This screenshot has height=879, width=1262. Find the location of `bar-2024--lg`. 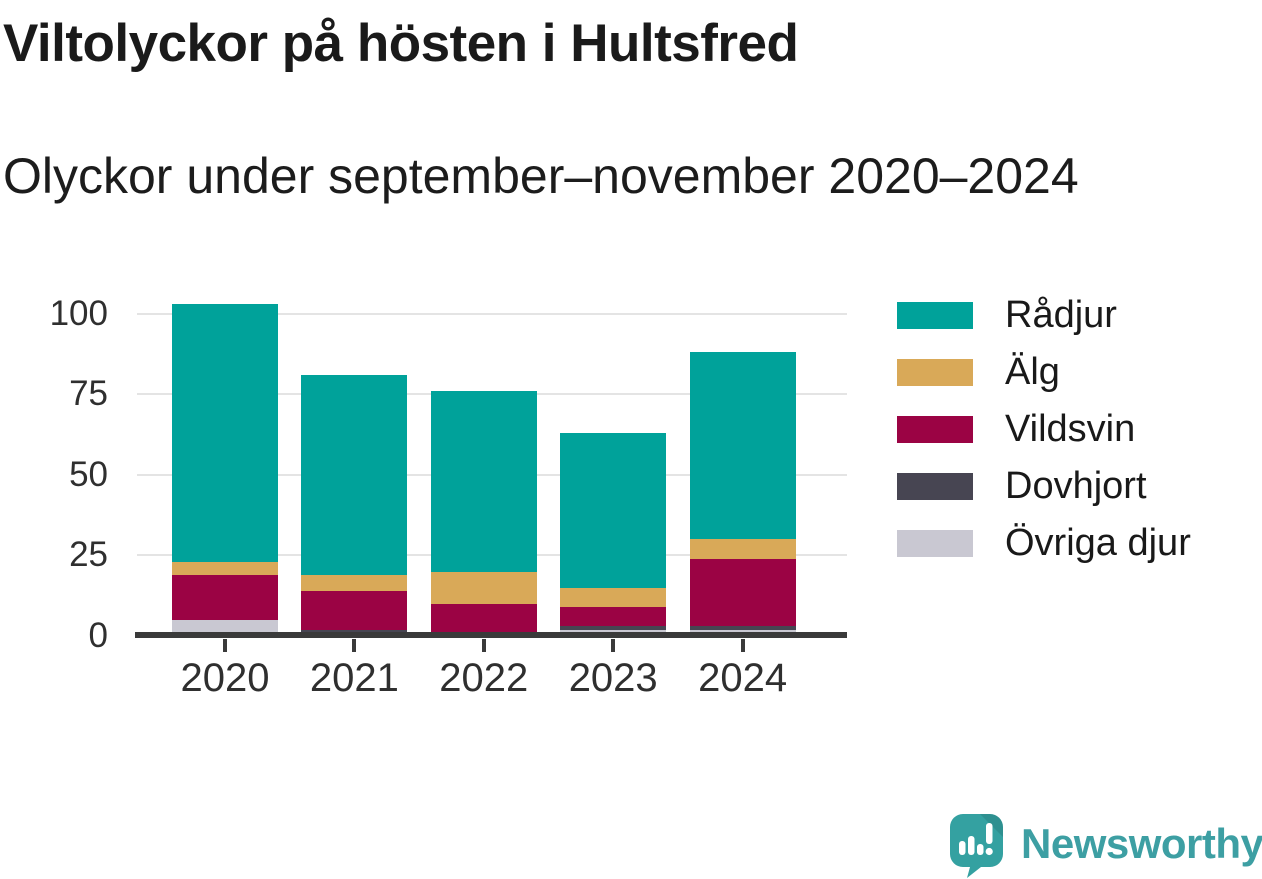

bar-2024--lg is located at coordinates (742, 549).